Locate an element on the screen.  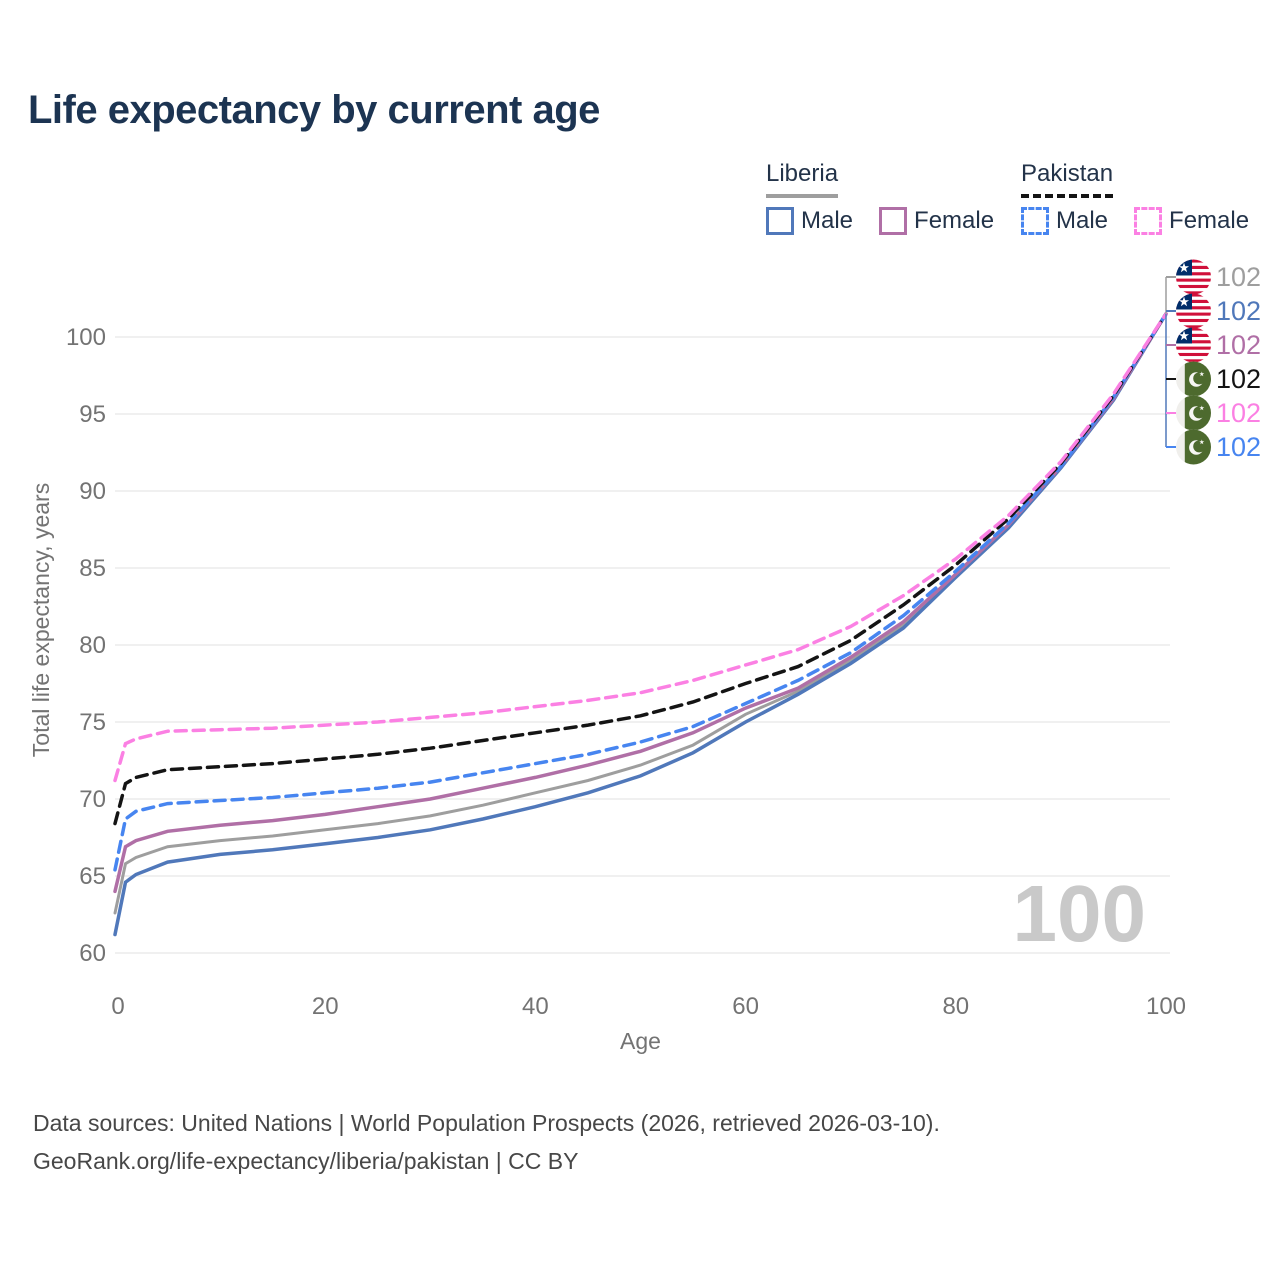
y-axis-title: Total life expectancy, years is located at coordinates (41, 620).